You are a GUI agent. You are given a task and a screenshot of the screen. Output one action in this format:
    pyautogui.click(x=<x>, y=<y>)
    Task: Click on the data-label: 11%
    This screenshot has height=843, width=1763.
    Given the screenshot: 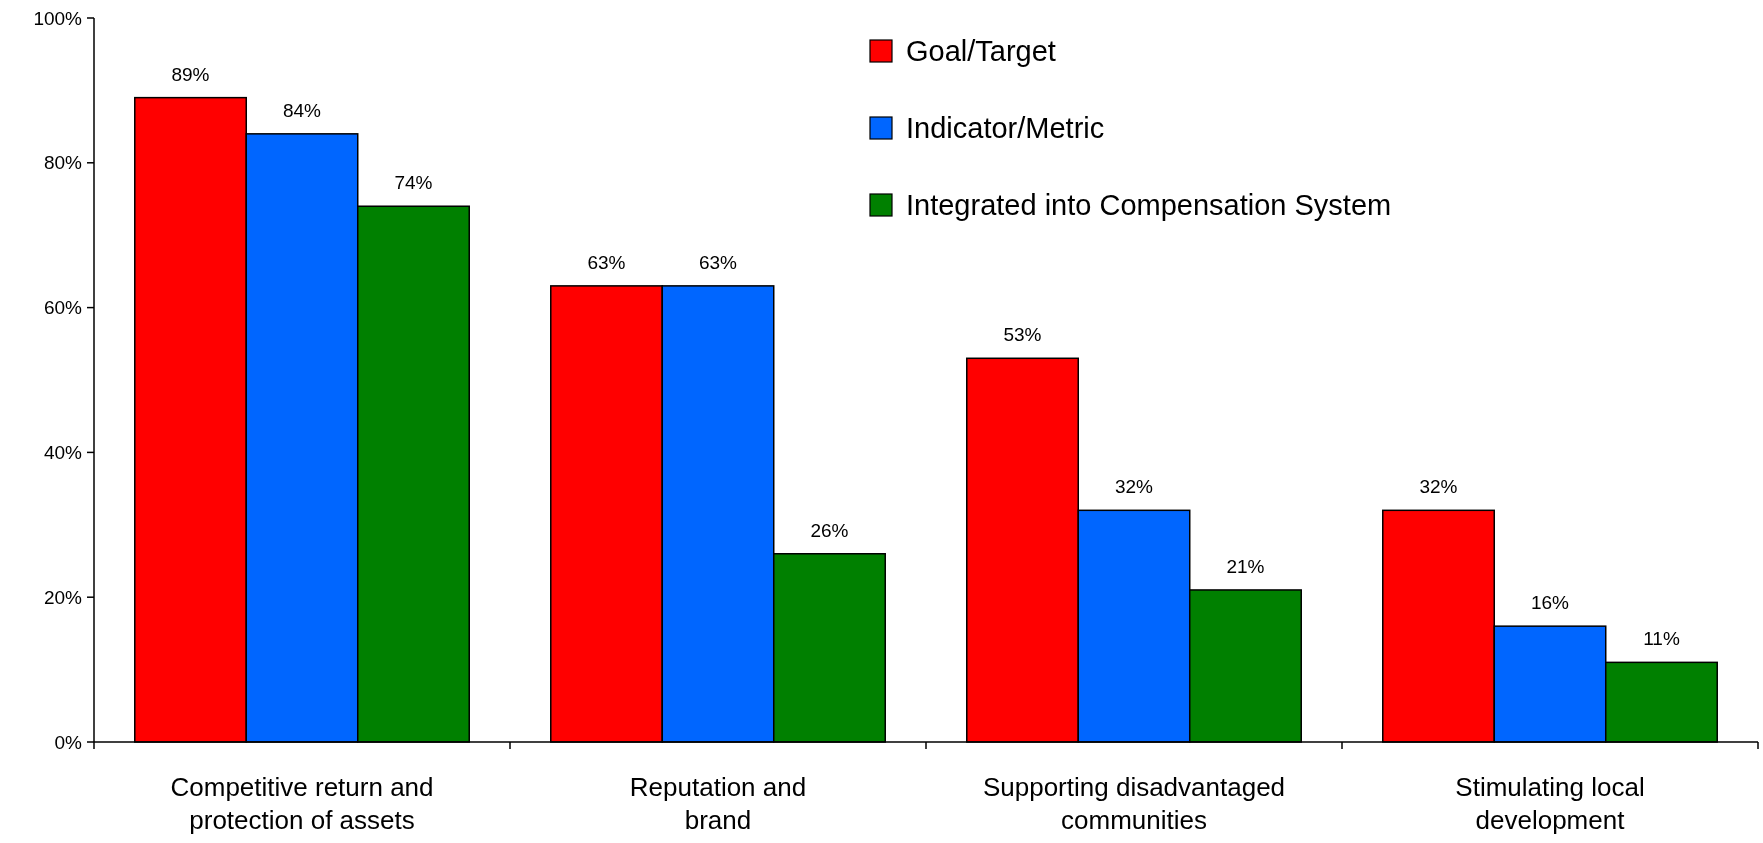 What is the action you would take?
    pyautogui.click(x=1661, y=639)
    